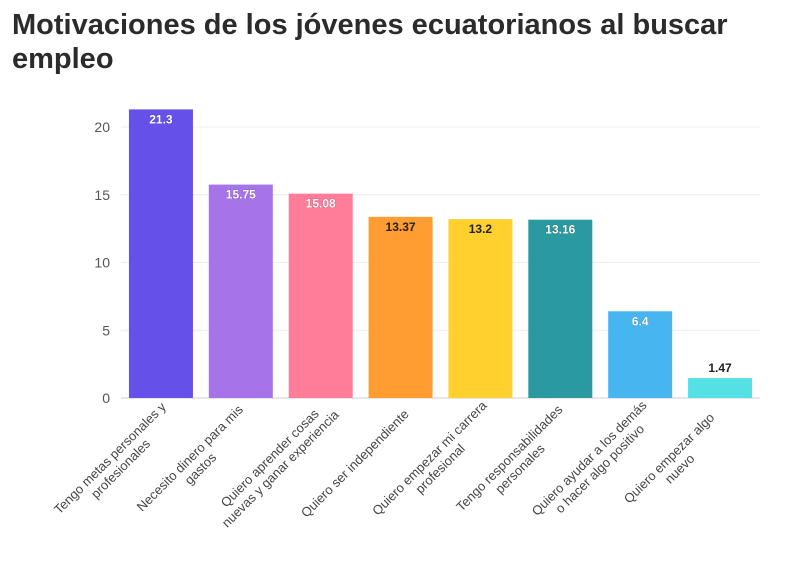 This screenshot has height=575, width=794. I want to click on y-axis: 0 5 10 15 20, so click(102, 262).